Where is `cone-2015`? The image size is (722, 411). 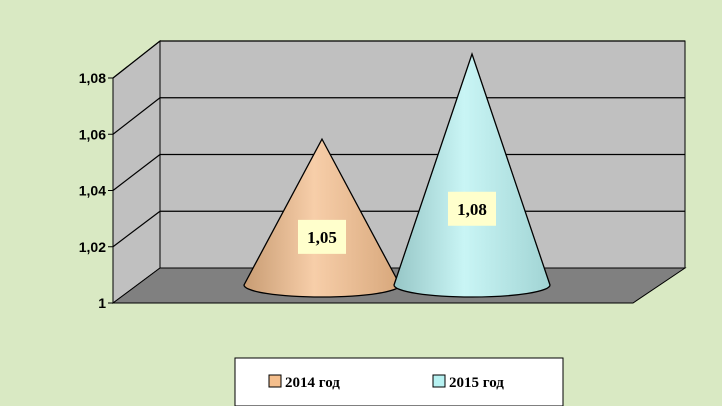
cone-2015 is located at coordinates (472, 174).